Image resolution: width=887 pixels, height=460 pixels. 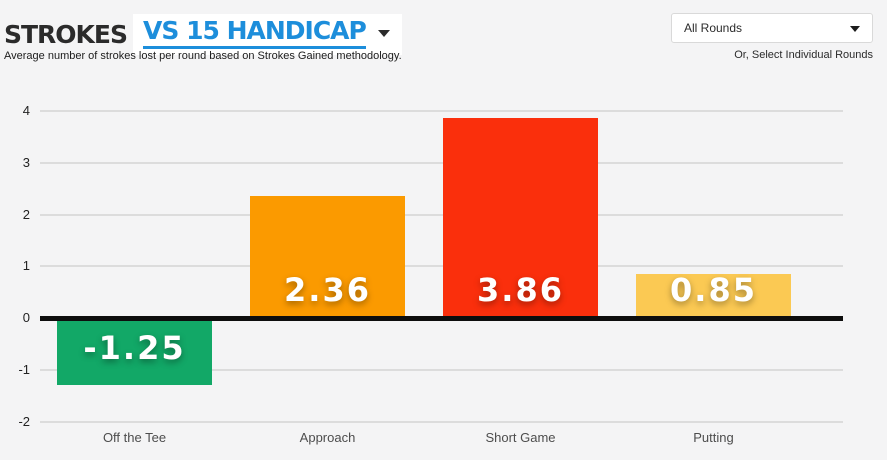 What do you see at coordinates (327, 258) in the screenshot?
I see `bar-approach` at bounding box center [327, 258].